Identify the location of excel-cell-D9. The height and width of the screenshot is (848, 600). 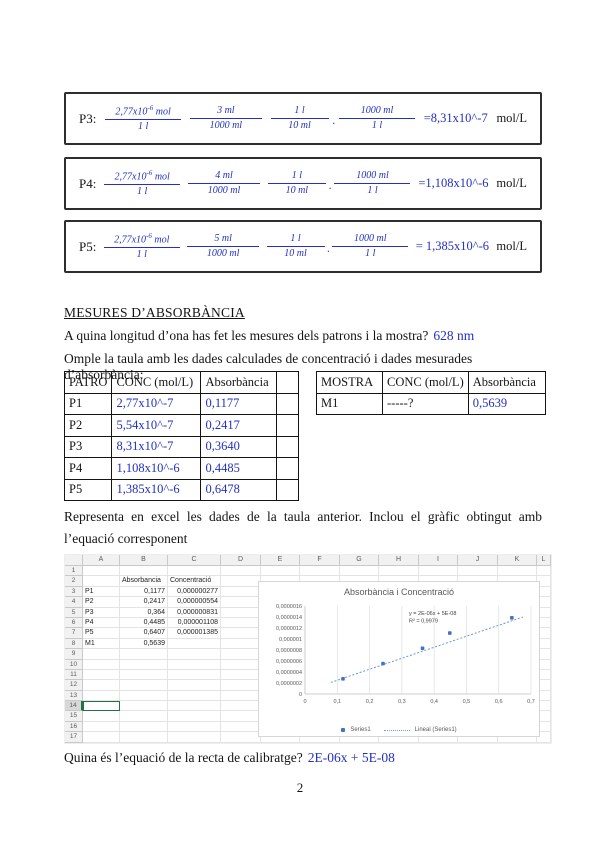
(241, 654).